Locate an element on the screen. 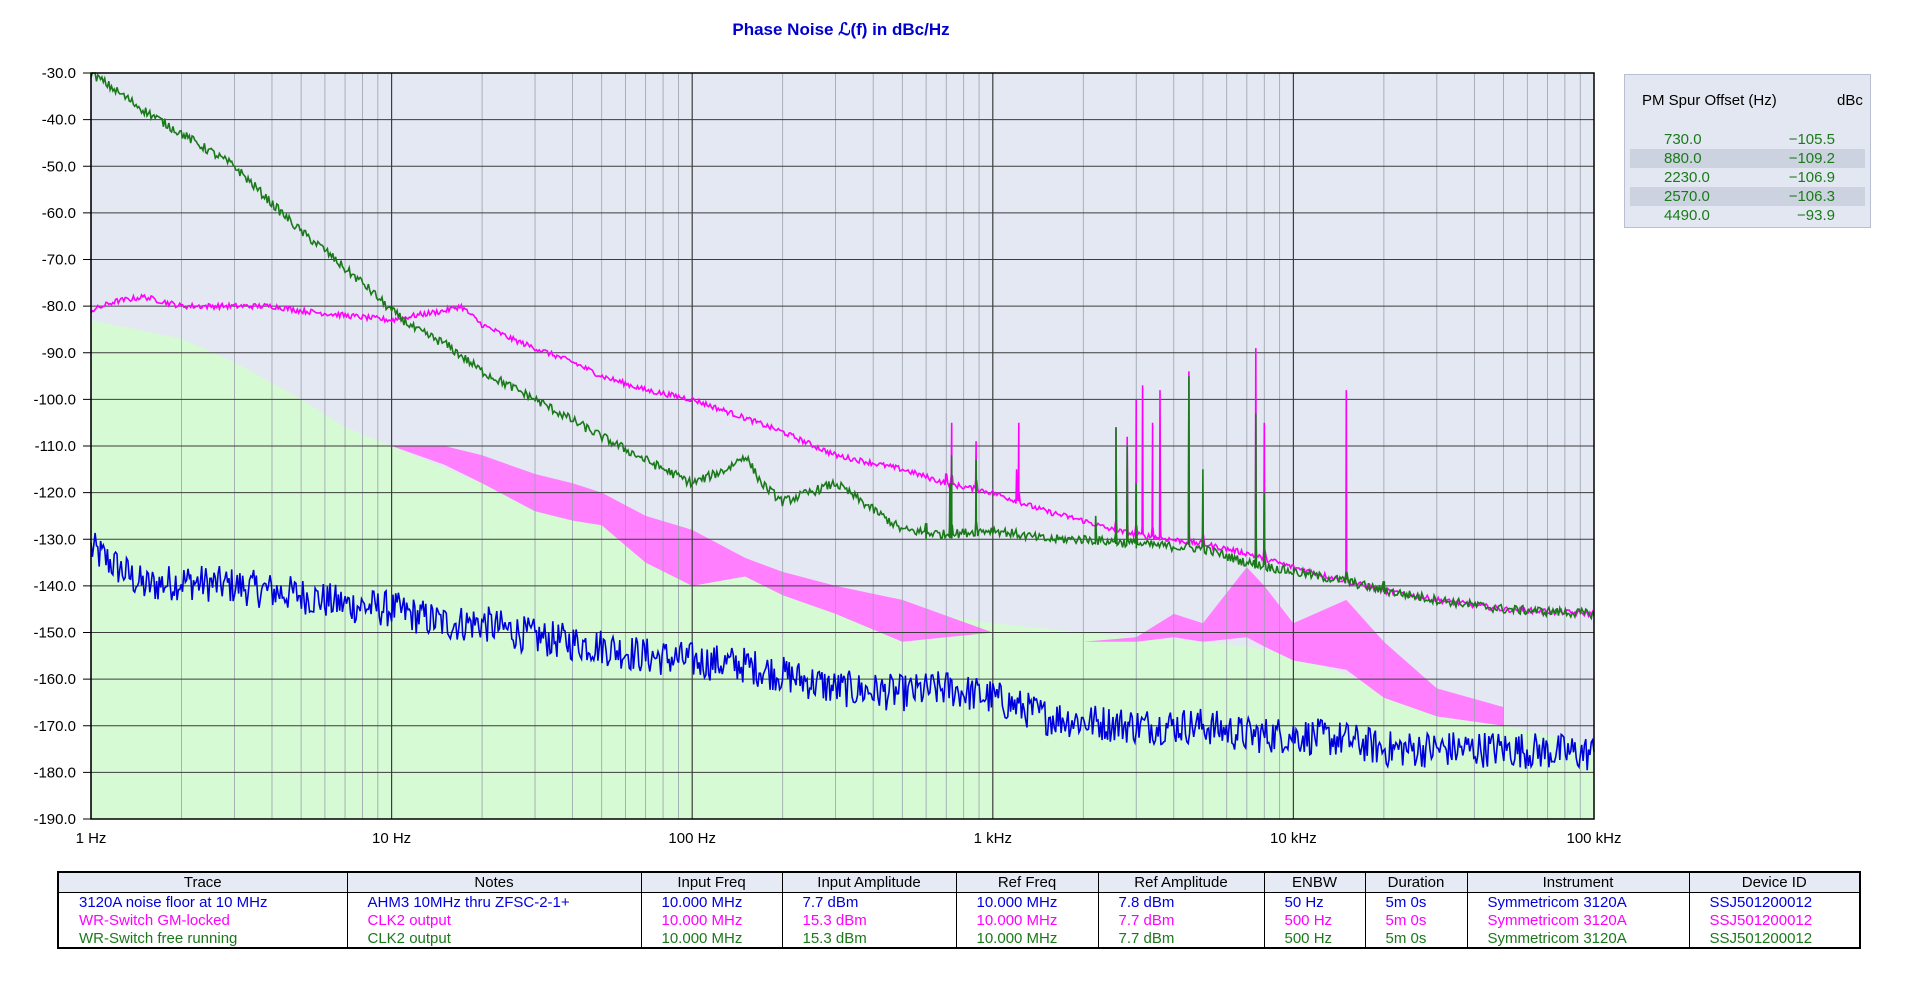 The image size is (1920, 998). y-tick-label: -70.0 is located at coordinates (59, 260).